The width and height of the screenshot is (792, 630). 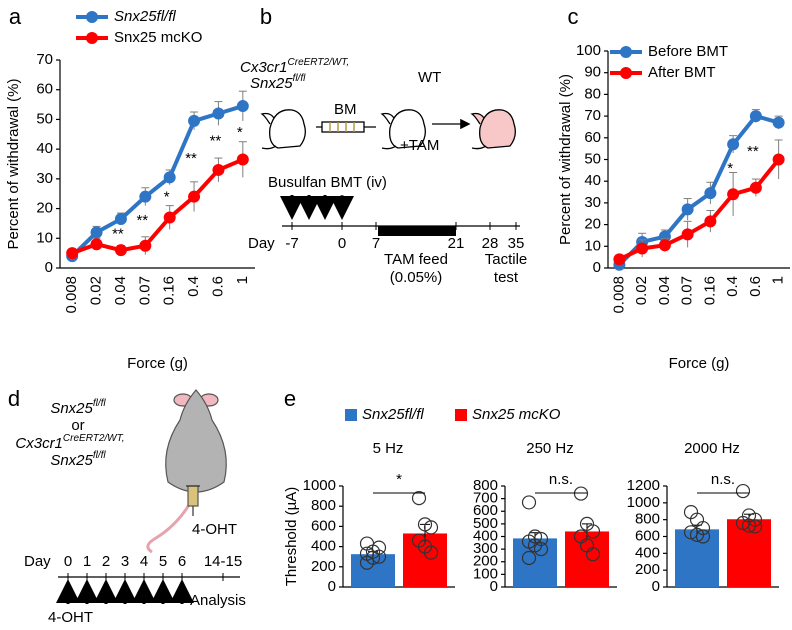 What do you see at coordinates (300, 78) in the screenshot?
I see `text-superscript: fl/fl` at bounding box center [300, 78].